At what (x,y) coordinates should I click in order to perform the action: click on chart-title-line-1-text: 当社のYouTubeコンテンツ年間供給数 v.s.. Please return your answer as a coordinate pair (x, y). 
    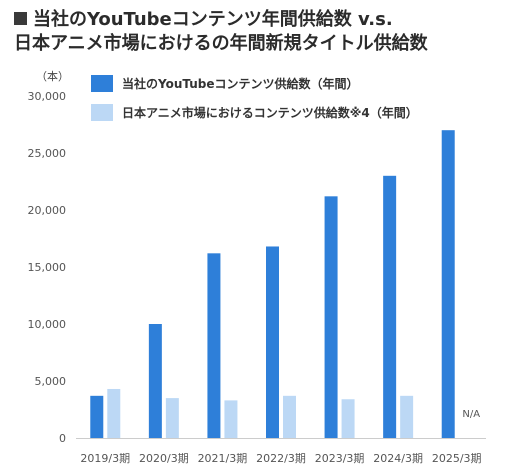
    Looking at the image, I should click on (213, 19).